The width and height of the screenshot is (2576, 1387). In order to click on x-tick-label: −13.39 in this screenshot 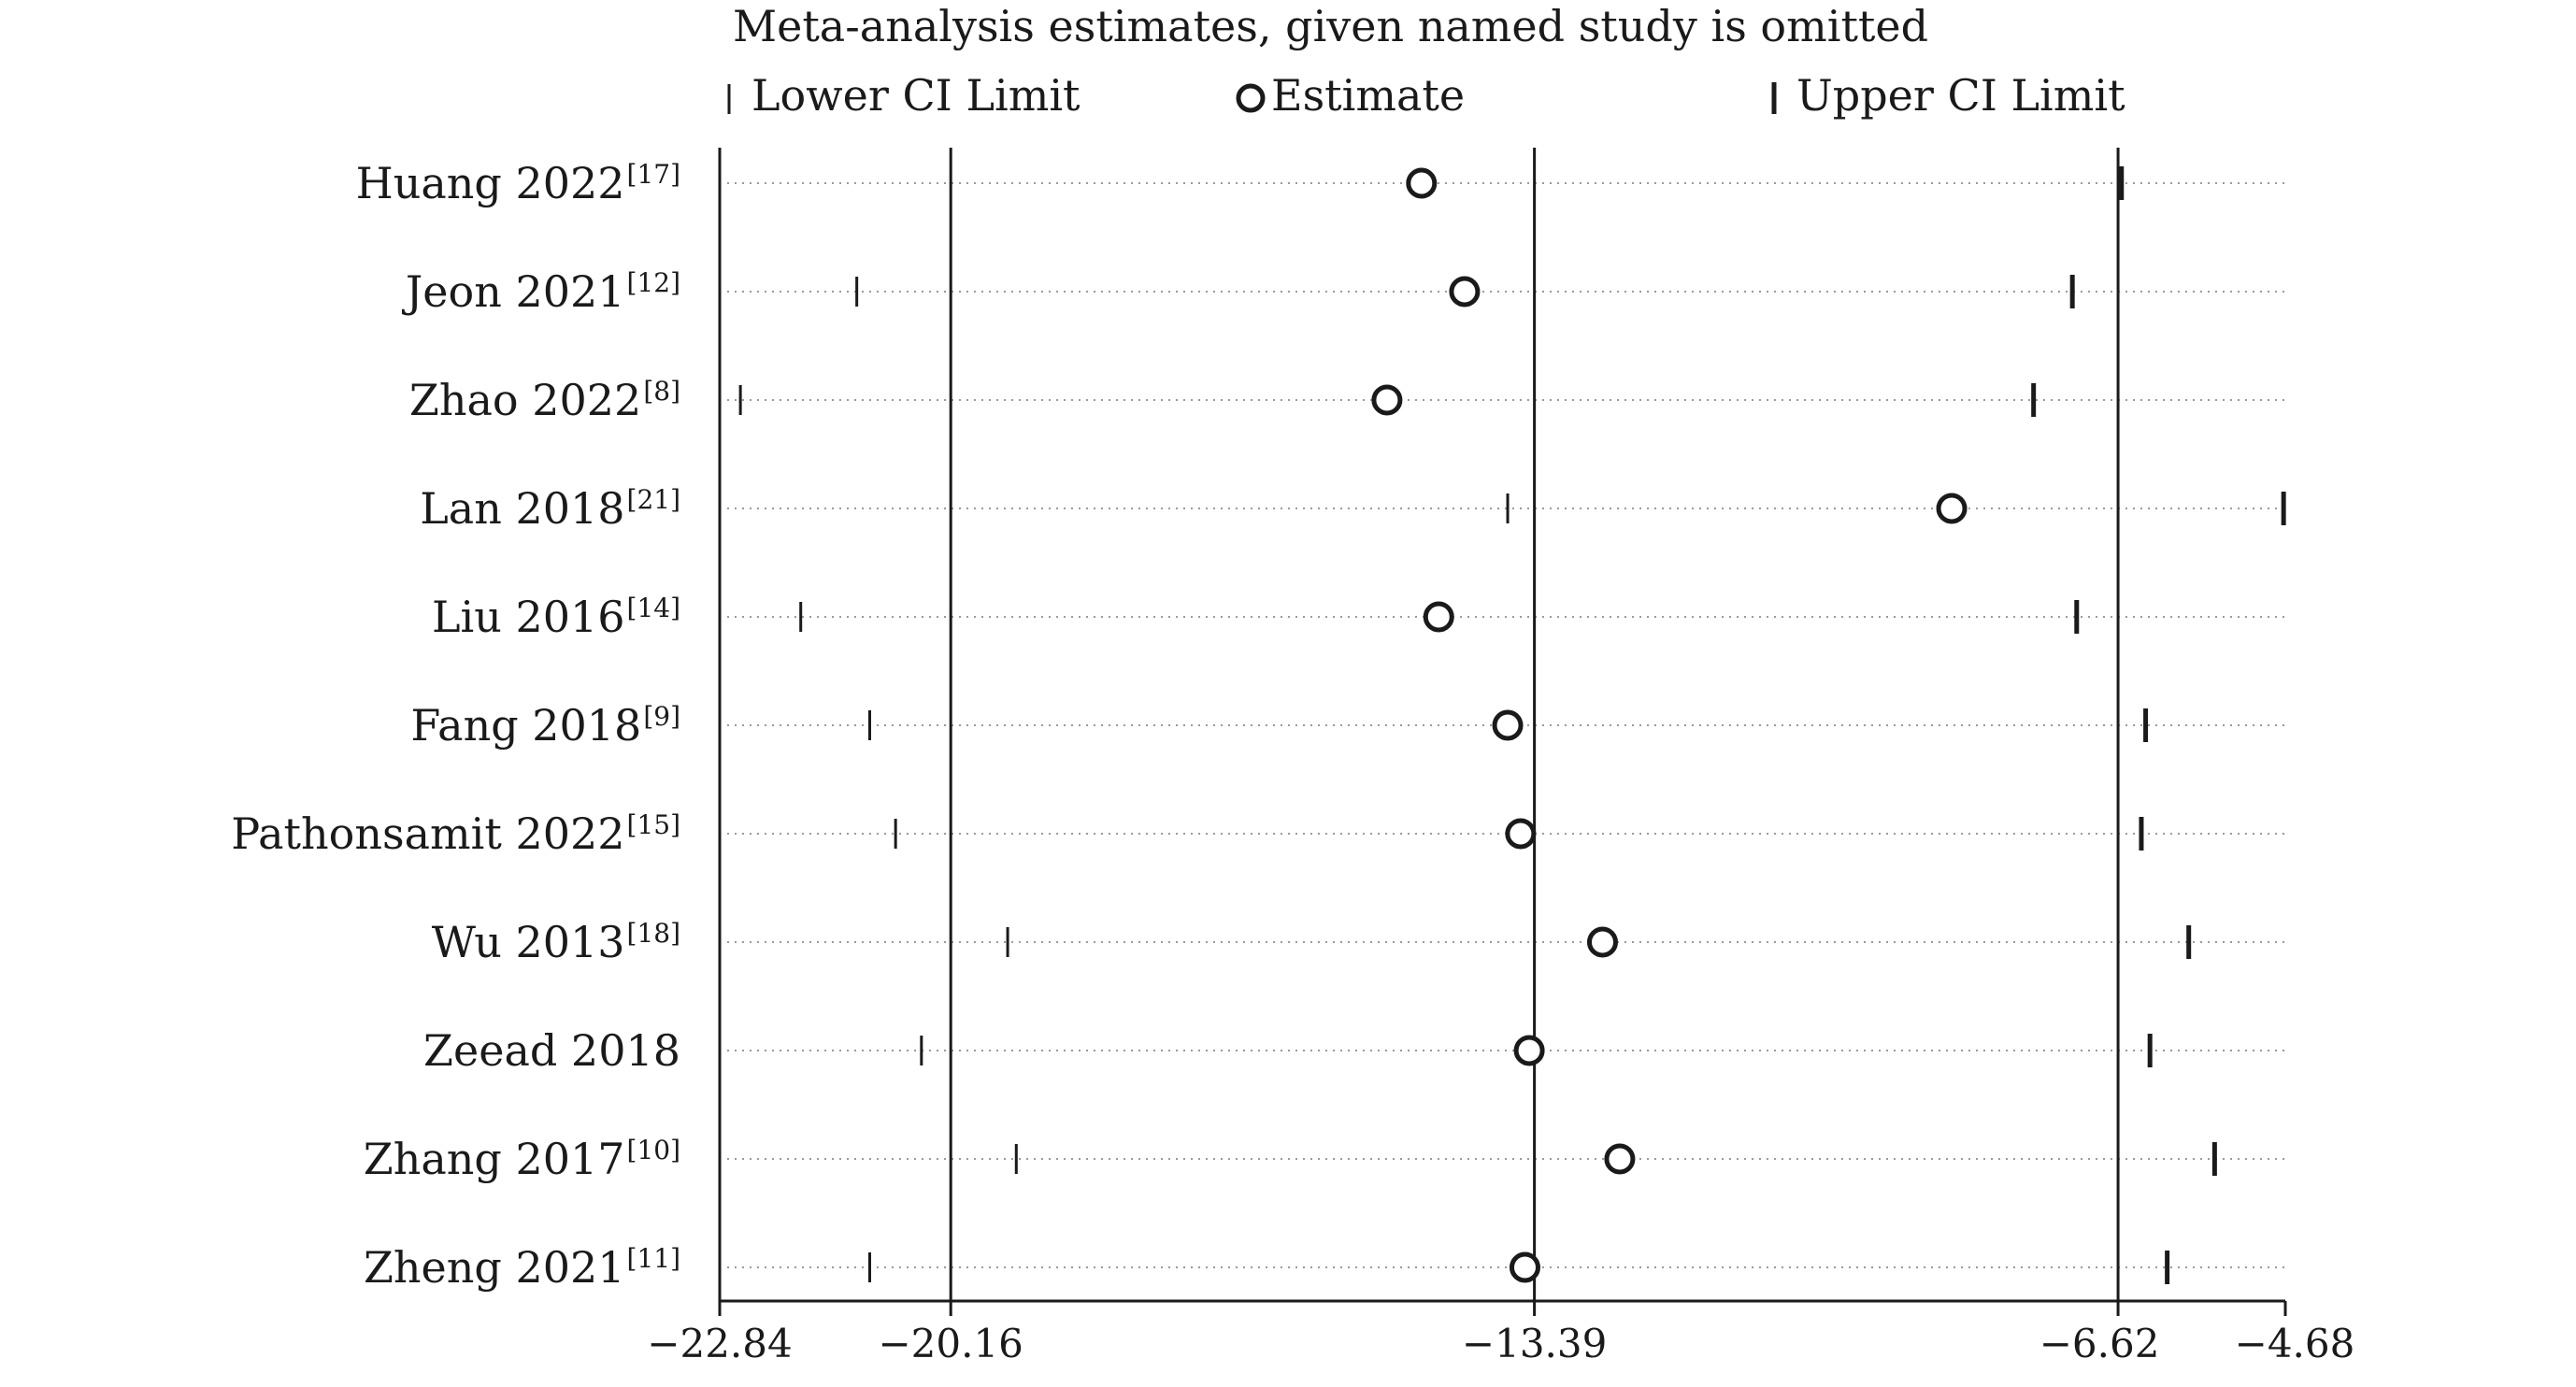, I will do `click(1534, 1343)`.